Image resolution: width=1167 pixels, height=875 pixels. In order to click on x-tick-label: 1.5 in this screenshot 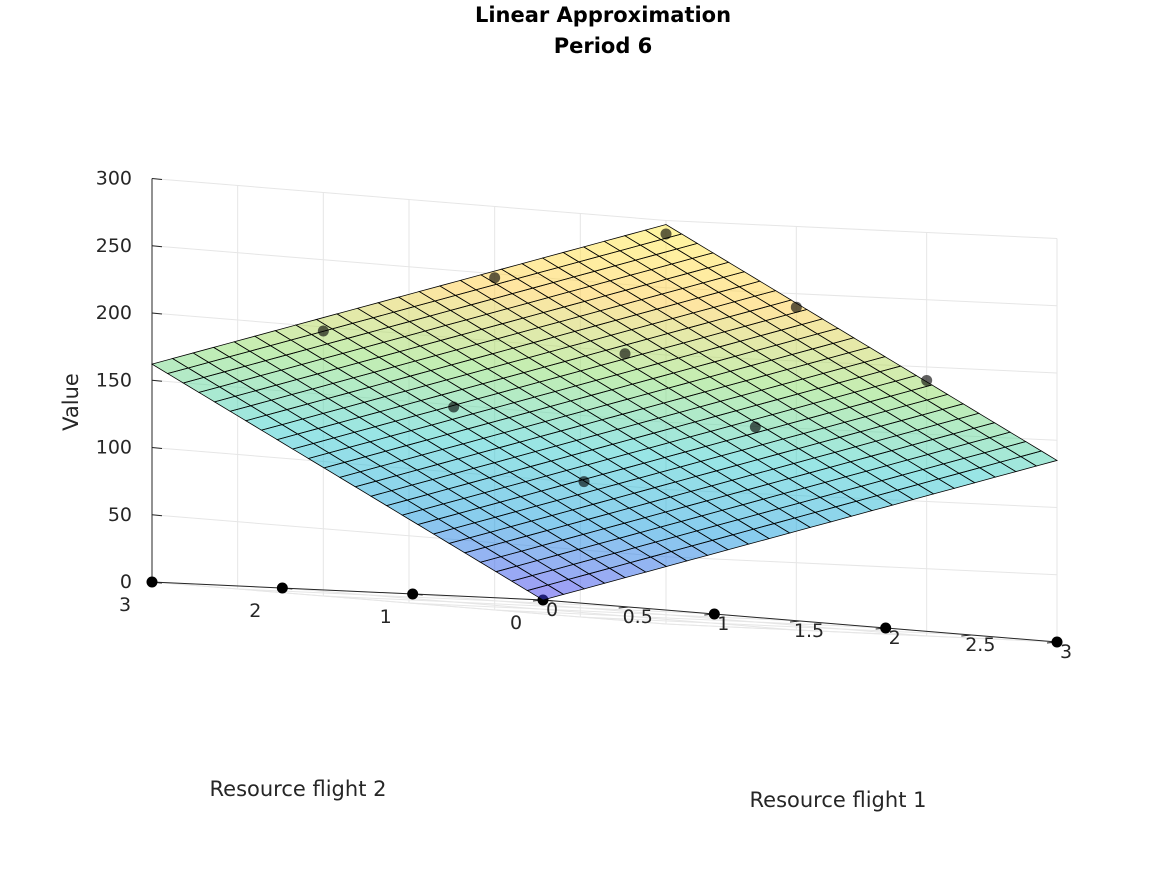, I will do `click(809, 631)`.